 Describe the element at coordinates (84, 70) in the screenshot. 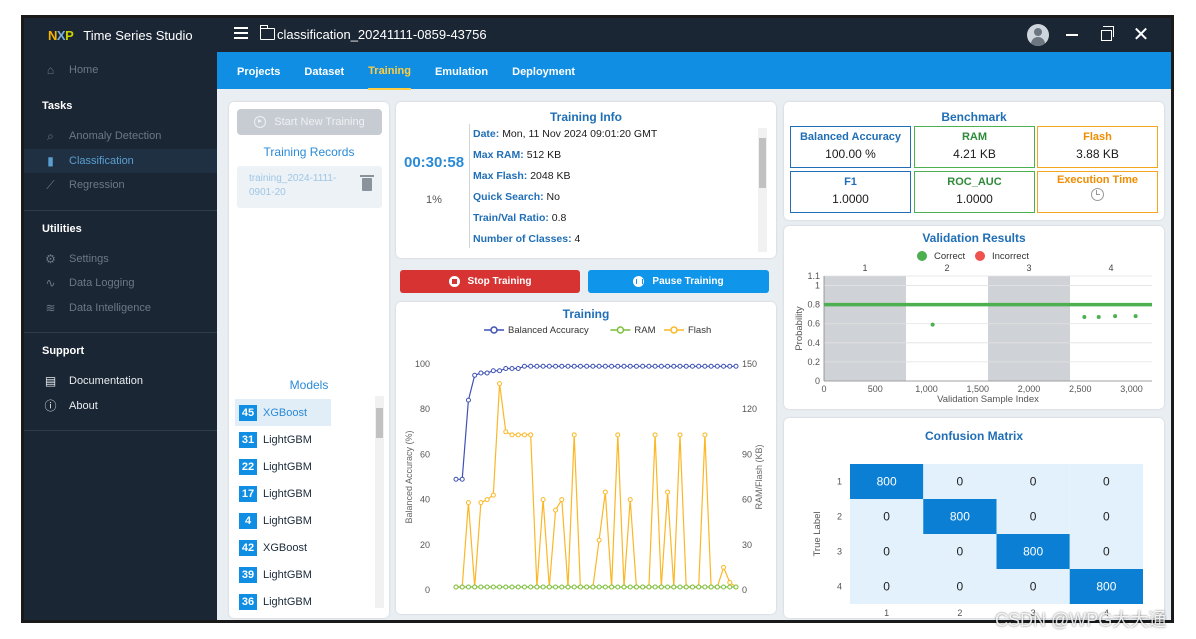

I see `sidebar-item-label: Home` at that location.